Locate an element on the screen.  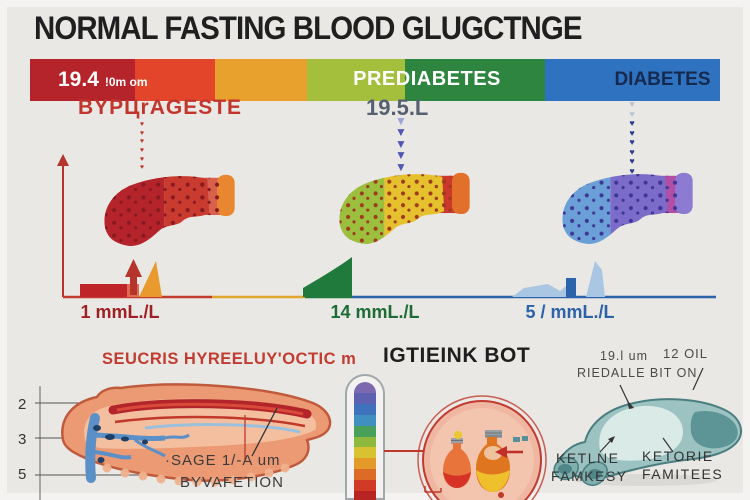
axis-value-diabetes: 5 / mmL./L is located at coordinates (570, 312).